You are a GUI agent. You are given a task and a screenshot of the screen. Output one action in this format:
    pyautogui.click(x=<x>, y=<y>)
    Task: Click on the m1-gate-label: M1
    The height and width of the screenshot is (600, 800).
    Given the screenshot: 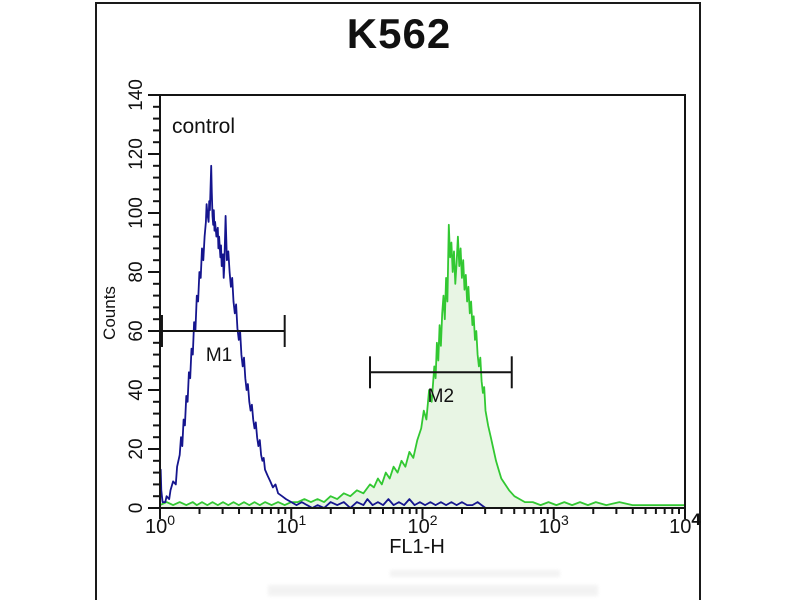 What is the action you would take?
    pyautogui.click(x=219, y=355)
    